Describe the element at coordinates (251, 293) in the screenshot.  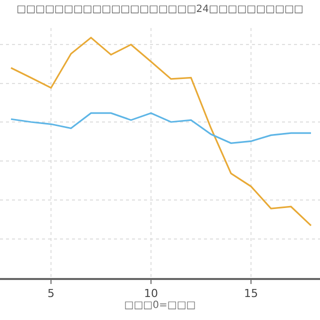
I see `x-tick-label: 15` at that location.